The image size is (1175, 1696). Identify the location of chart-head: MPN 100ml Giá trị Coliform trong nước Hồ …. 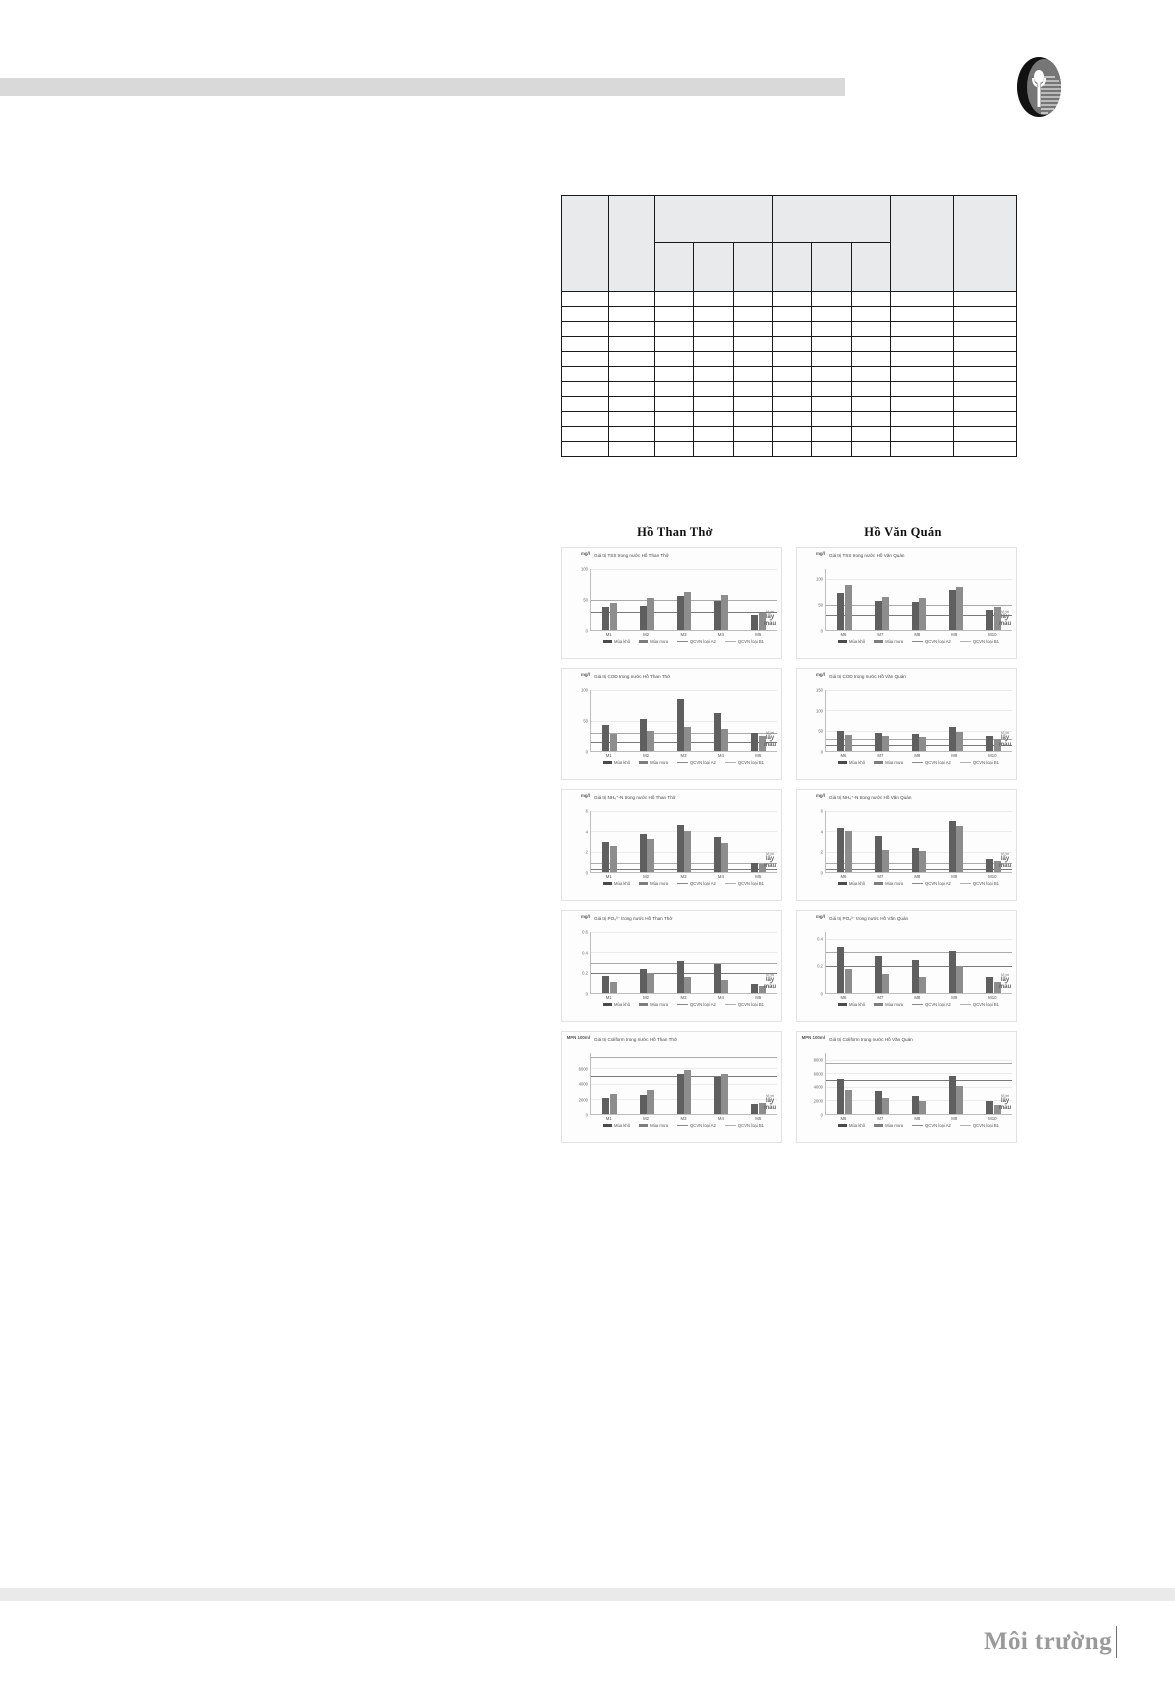
(906, 1043).